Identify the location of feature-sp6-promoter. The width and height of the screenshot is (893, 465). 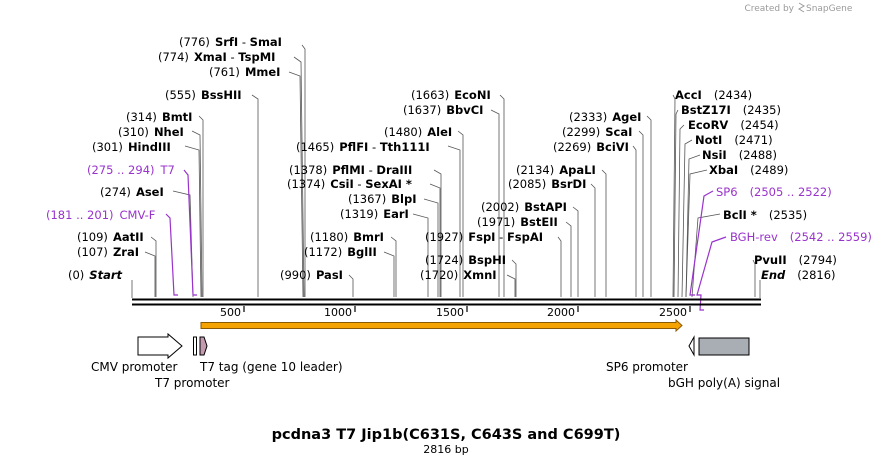
(691, 346).